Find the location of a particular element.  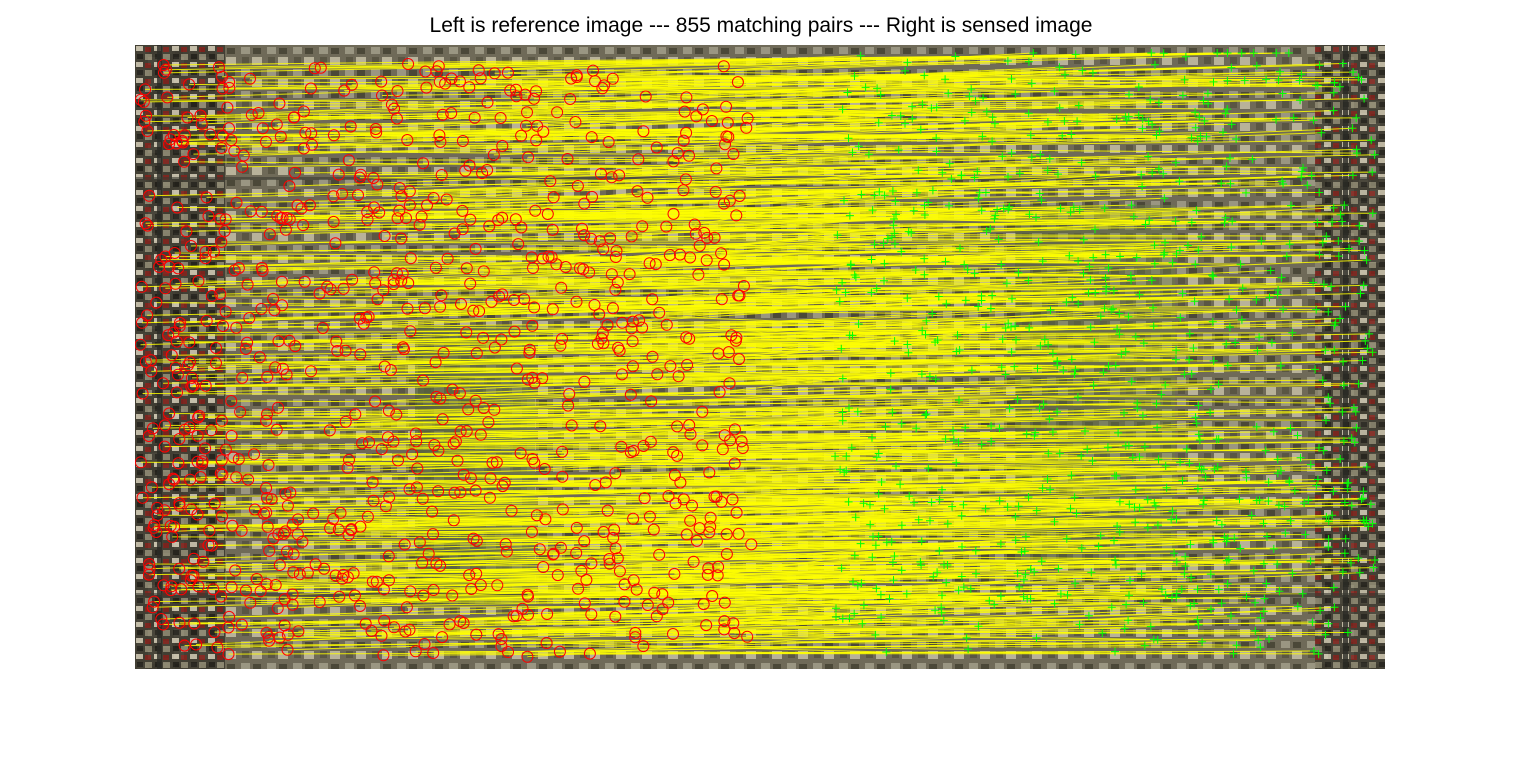

right-dense-district is located at coordinates (1350, 357).